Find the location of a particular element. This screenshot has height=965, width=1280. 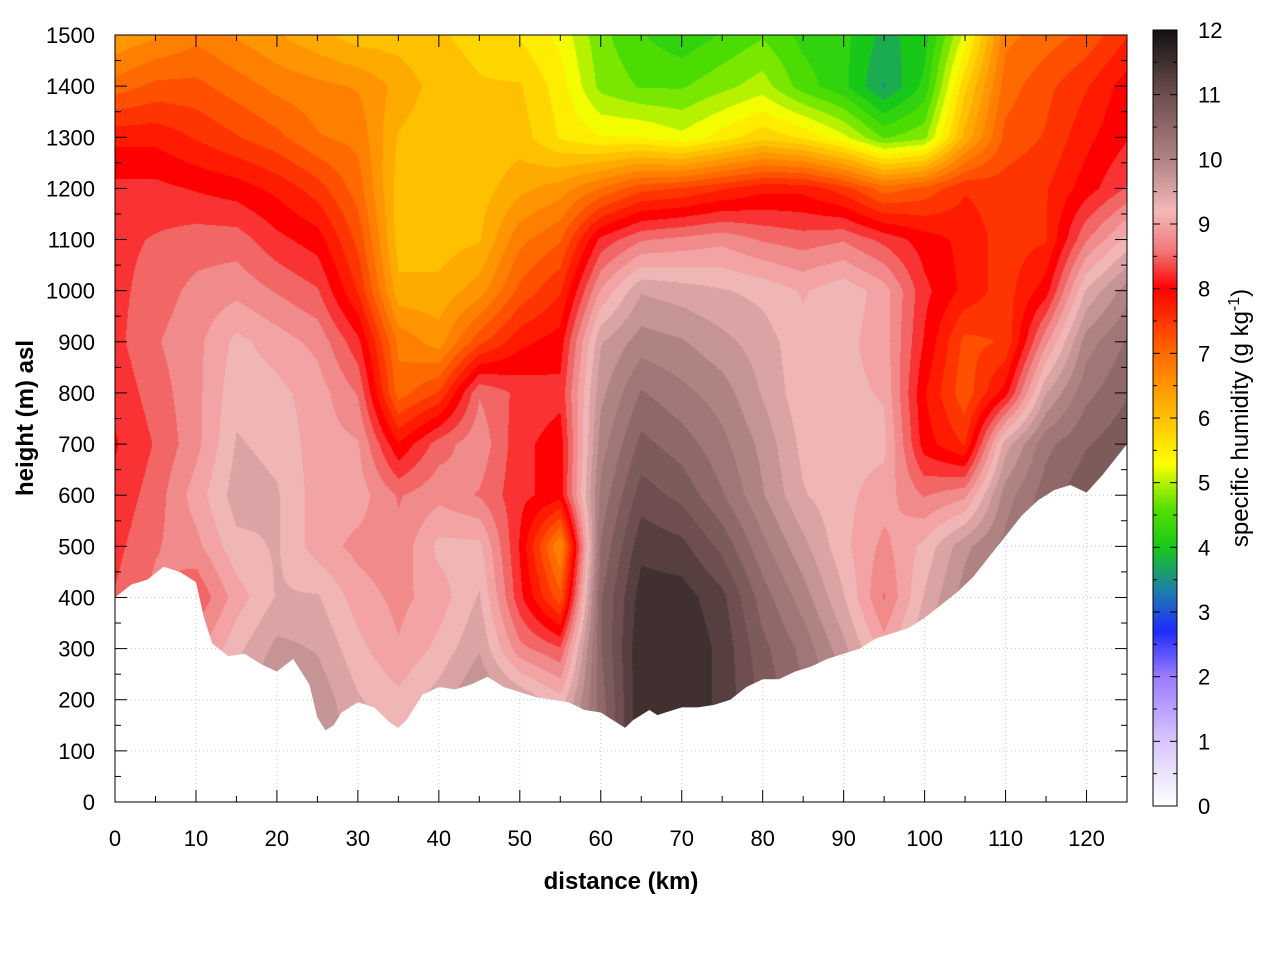

colorbar-tick-label: 9 is located at coordinates (1204, 224).